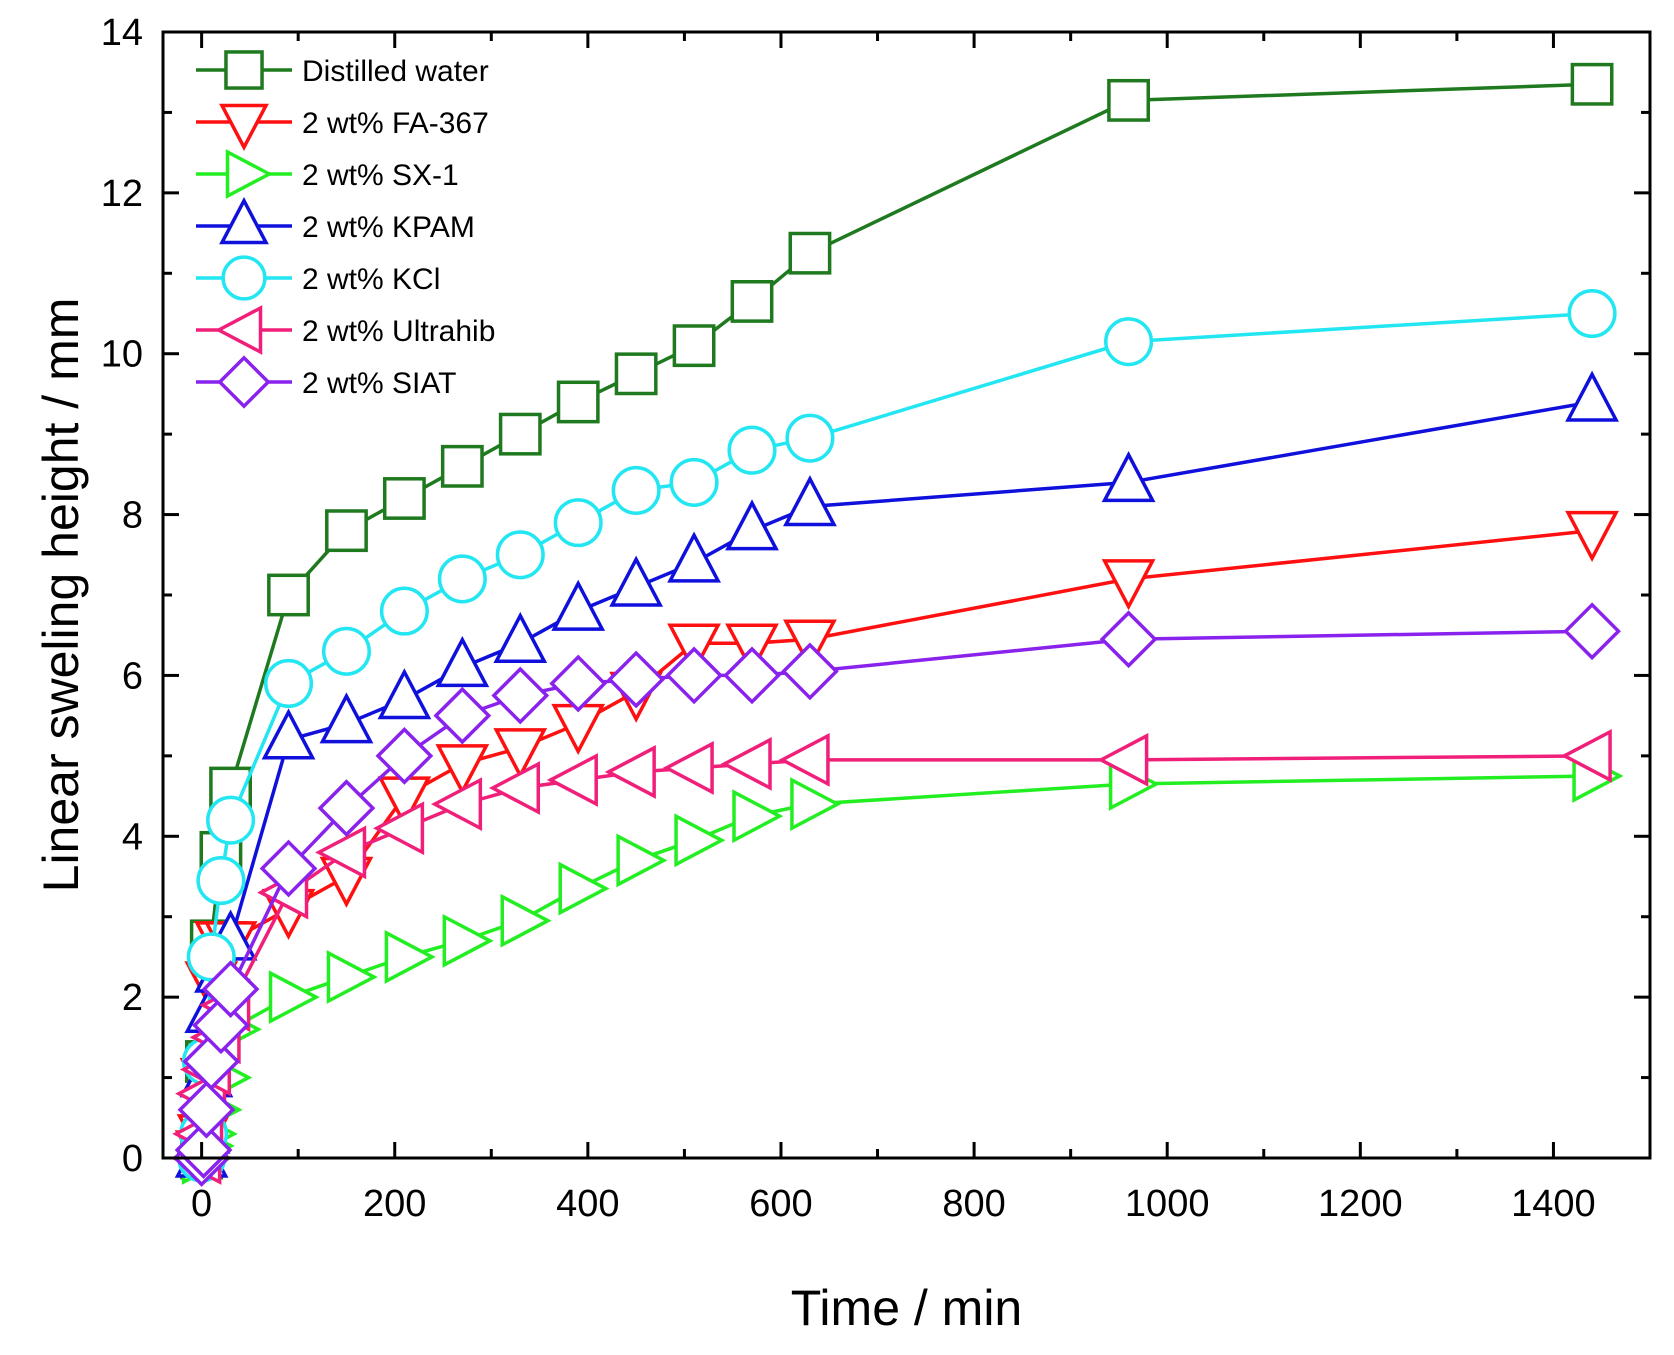  I want to click on legend-item: 2 wt% Ultrahib, so click(345, 330).